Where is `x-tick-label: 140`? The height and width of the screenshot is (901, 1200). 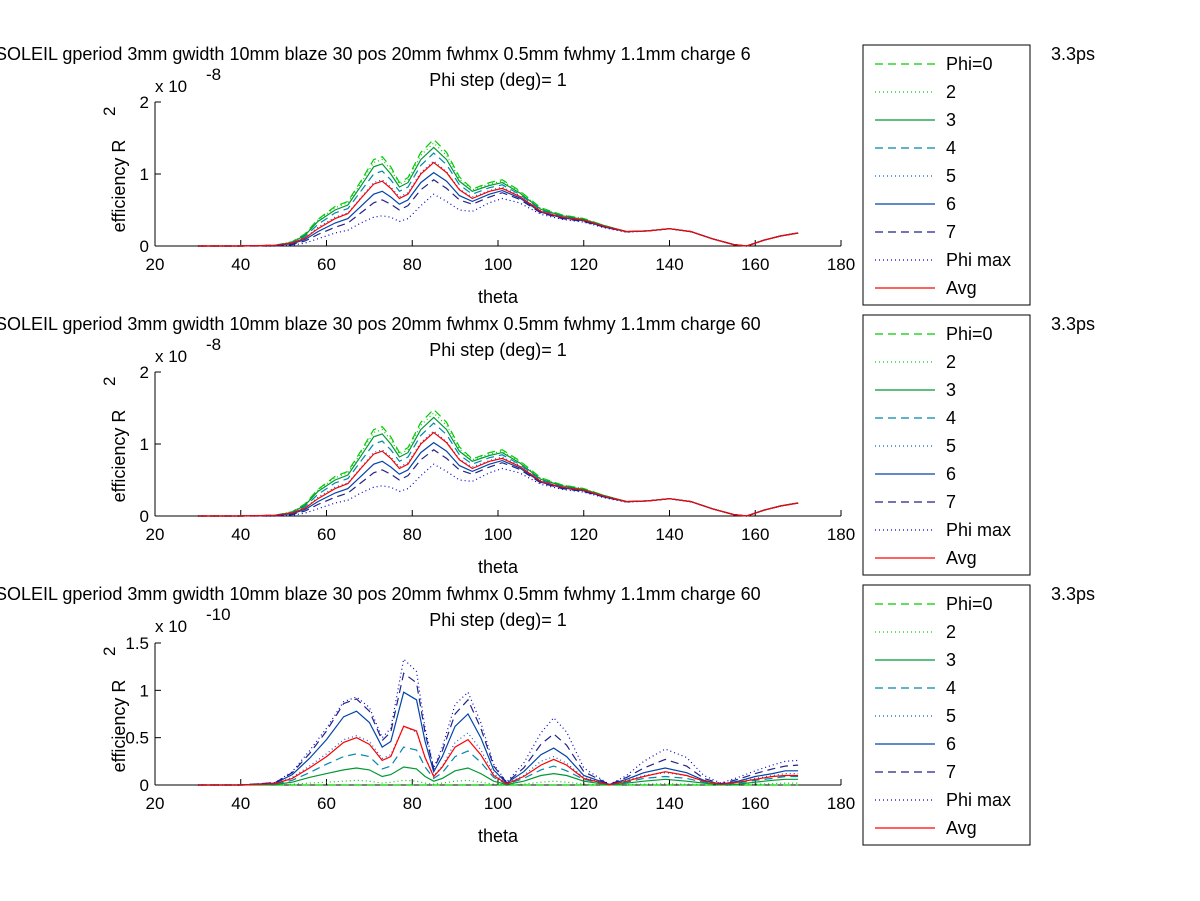 x-tick-label: 140 is located at coordinates (669, 534).